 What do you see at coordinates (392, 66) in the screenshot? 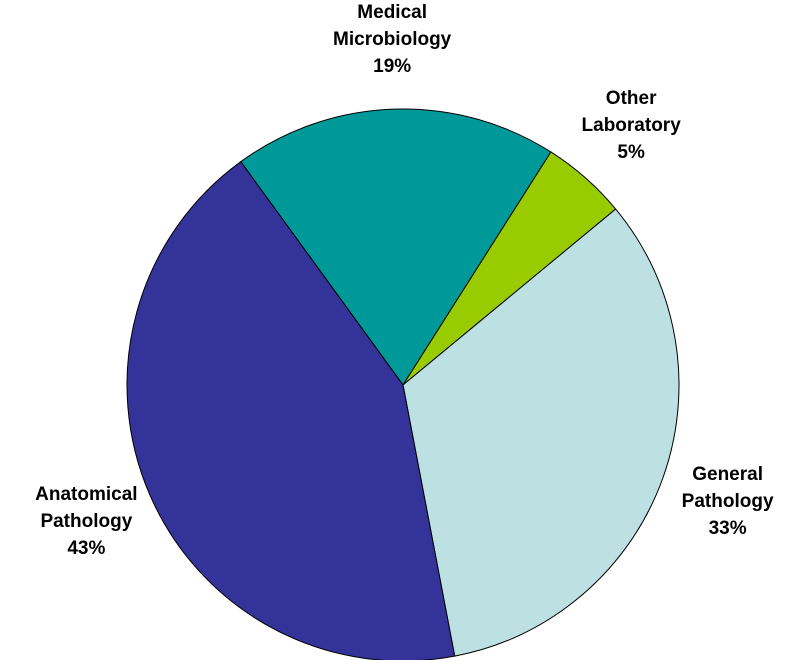
I see `slice-value-label: 19%` at bounding box center [392, 66].